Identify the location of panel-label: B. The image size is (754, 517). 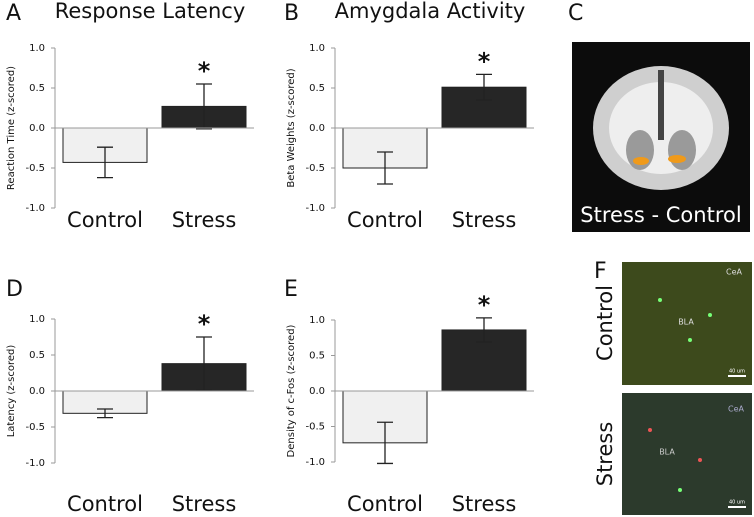
(291, 13).